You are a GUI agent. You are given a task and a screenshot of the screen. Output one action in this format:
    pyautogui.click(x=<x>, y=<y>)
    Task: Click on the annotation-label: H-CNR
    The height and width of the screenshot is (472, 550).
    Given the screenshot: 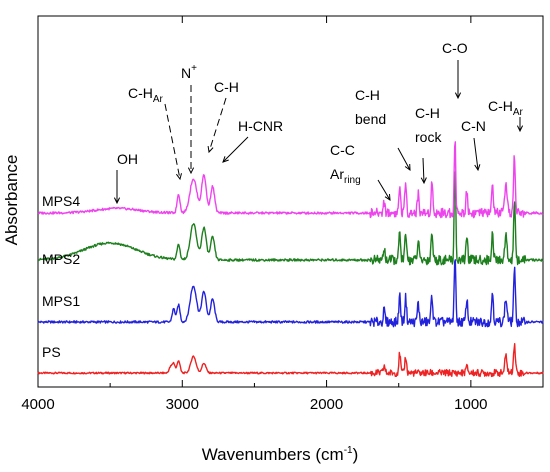 What is the action you would take?
    pyautogui.click(x=260, y=126)
    